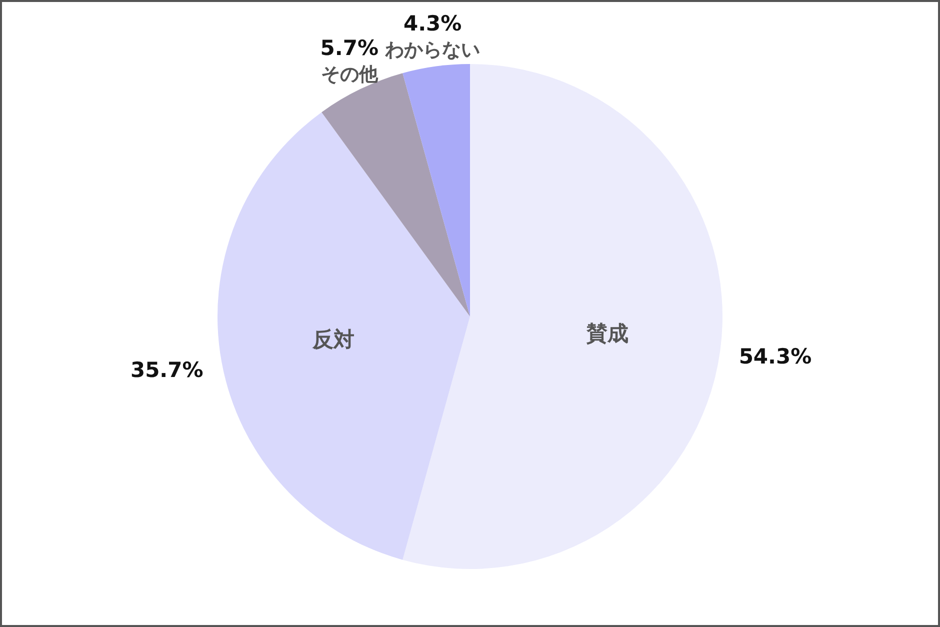 This screenshot has width=940, height=627. What do you see at coordinates (607, 334) in the screenshot?
I see `slice-label: 賛成` at bounding box center [607, 334].